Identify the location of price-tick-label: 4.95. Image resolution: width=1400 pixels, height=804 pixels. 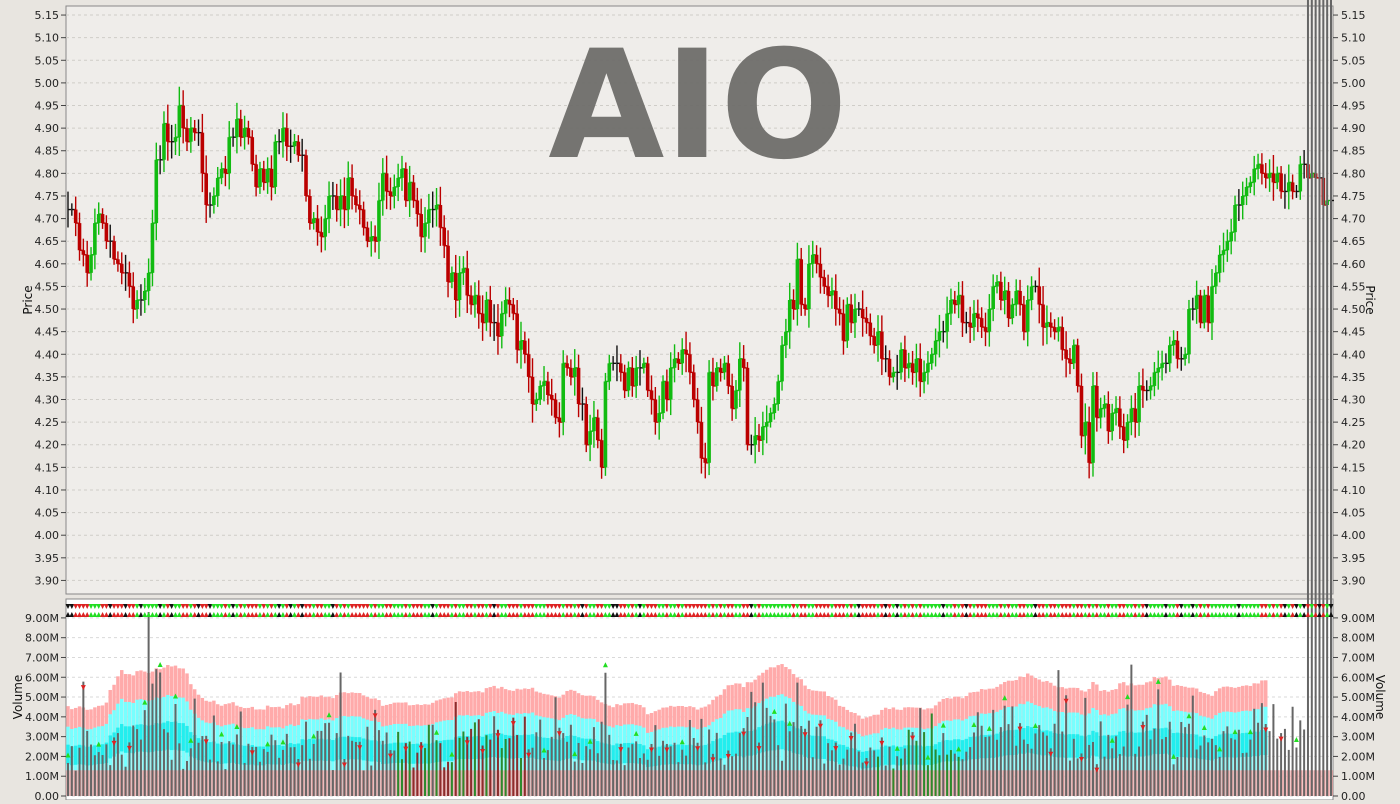
(47, 106).